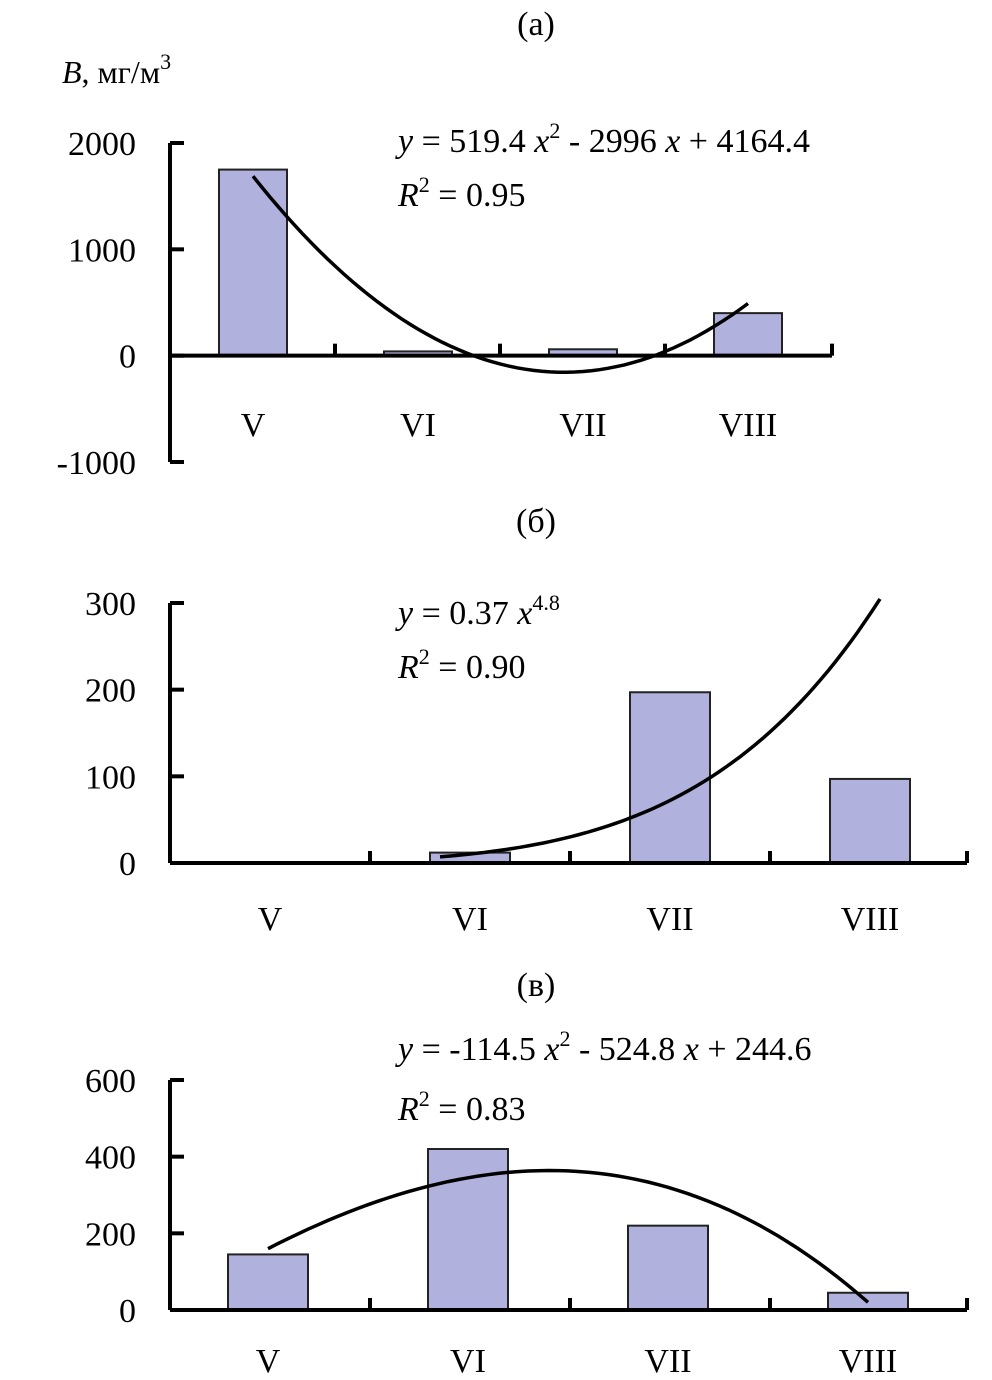 Image resolution: width=992 pixels, height=1380 pixels. Describe the element at coordinates (536, 521) in the screenshot. I see `panel-b-label: (б)` at that location.